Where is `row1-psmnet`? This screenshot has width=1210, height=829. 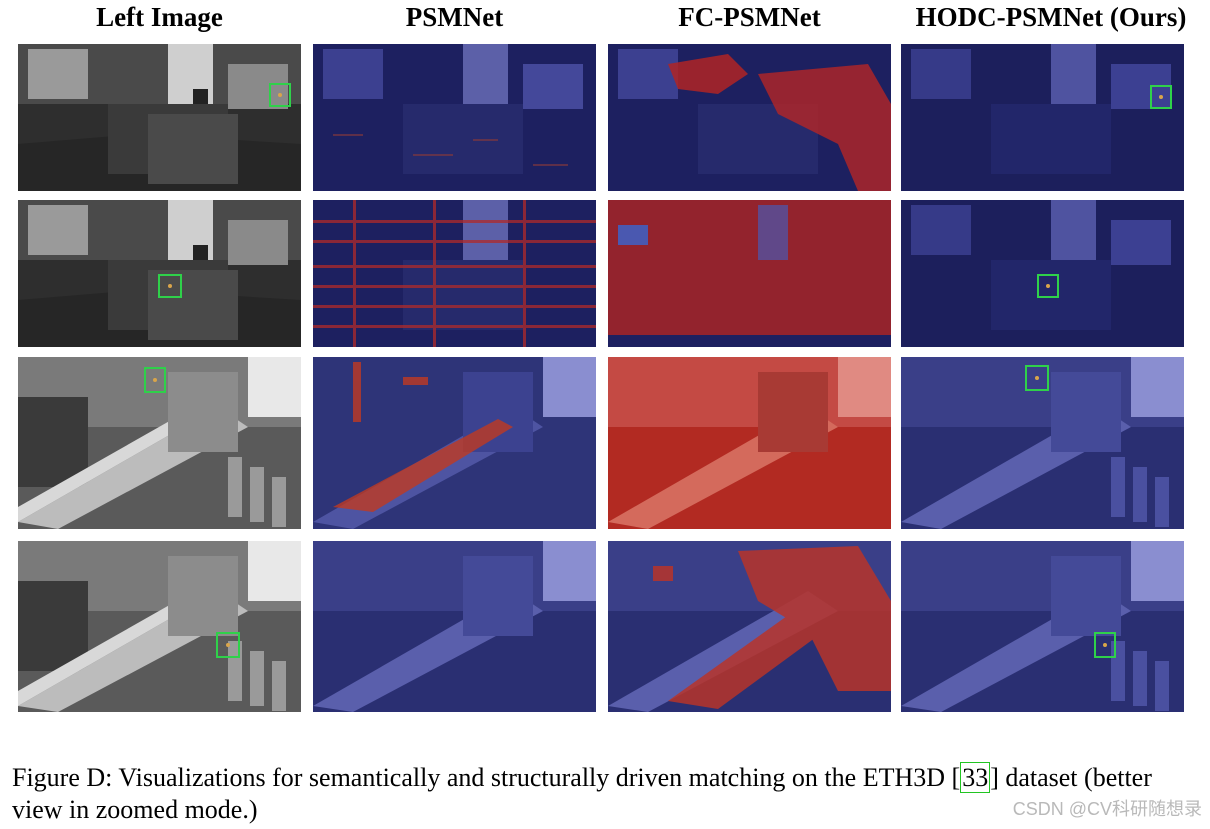
row1-psmnet is located at coordinates (454, 117).